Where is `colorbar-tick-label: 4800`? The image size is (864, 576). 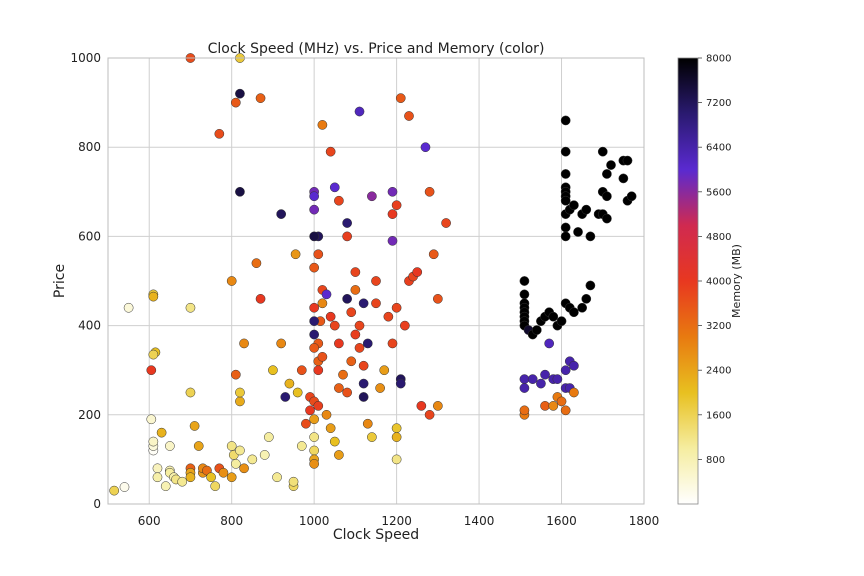
colorbar-tick-label: 4800 is located at coordinates (718, 237).